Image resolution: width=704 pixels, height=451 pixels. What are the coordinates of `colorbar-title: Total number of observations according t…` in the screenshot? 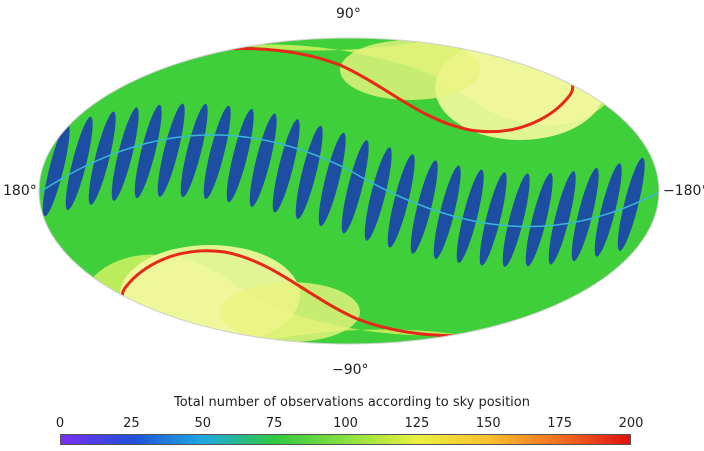 It's located at (352, 402).